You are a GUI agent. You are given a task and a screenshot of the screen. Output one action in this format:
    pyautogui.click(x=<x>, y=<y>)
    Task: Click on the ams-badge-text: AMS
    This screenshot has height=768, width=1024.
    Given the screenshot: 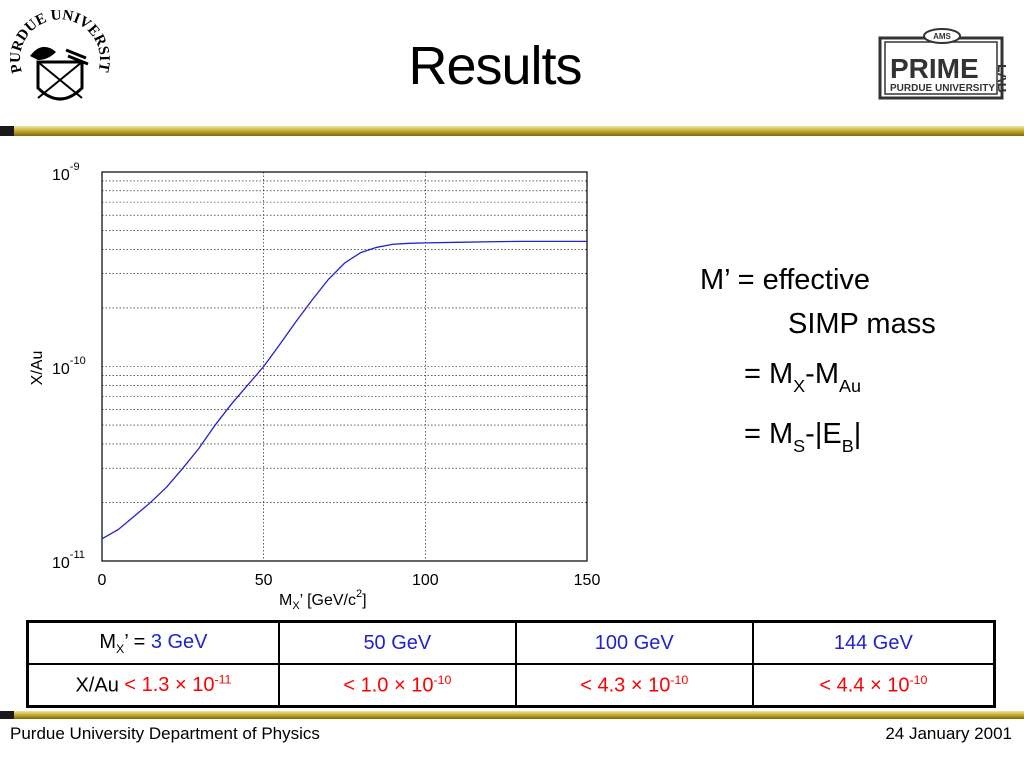 What is the action you would take?
    pyautogui.click(x=942, y=36)
    